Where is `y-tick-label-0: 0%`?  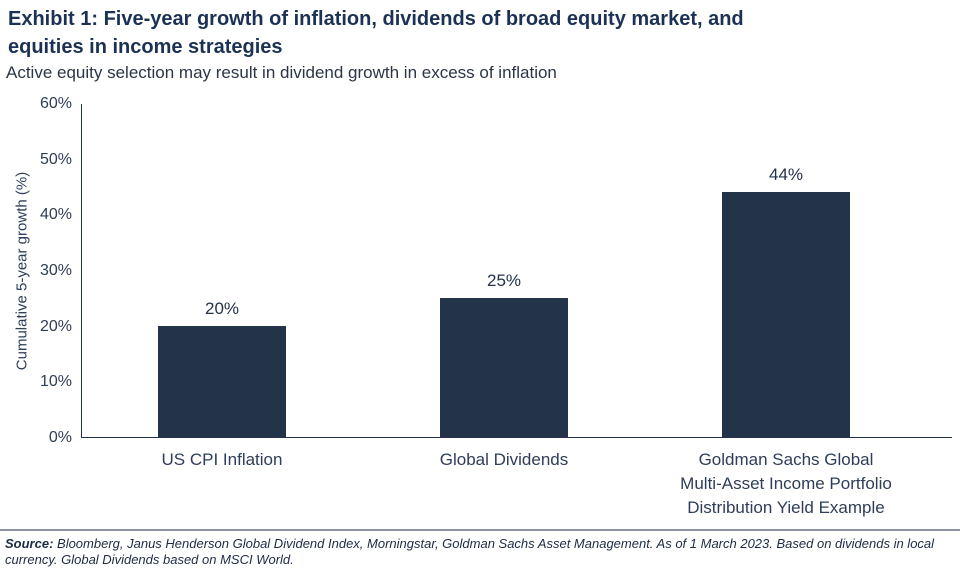 y-tick-label-0: 0% is located at coordinates (60, 437).